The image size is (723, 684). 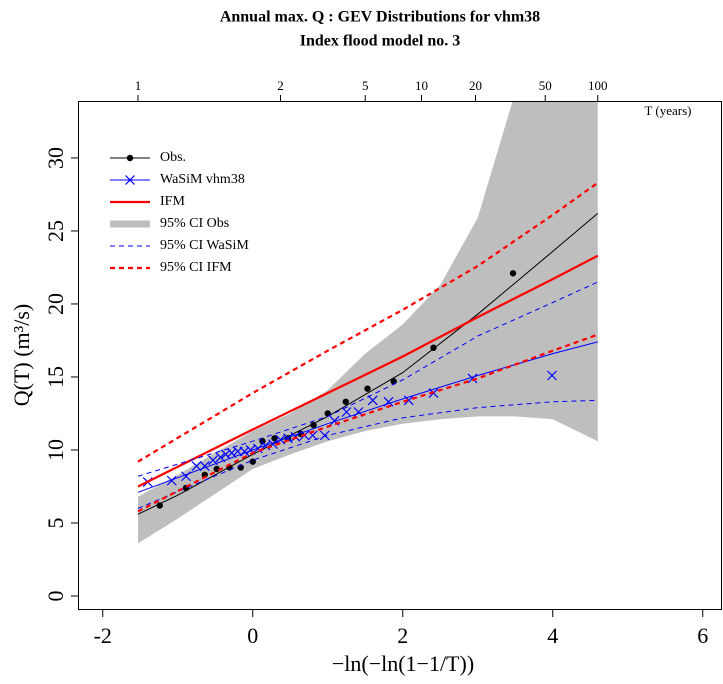 What do you see at coordinates (403, 663) in the screenshot?
I see `x-axis-label: −ln(−ln(1−1/T))` at bounding box center [403, 663].